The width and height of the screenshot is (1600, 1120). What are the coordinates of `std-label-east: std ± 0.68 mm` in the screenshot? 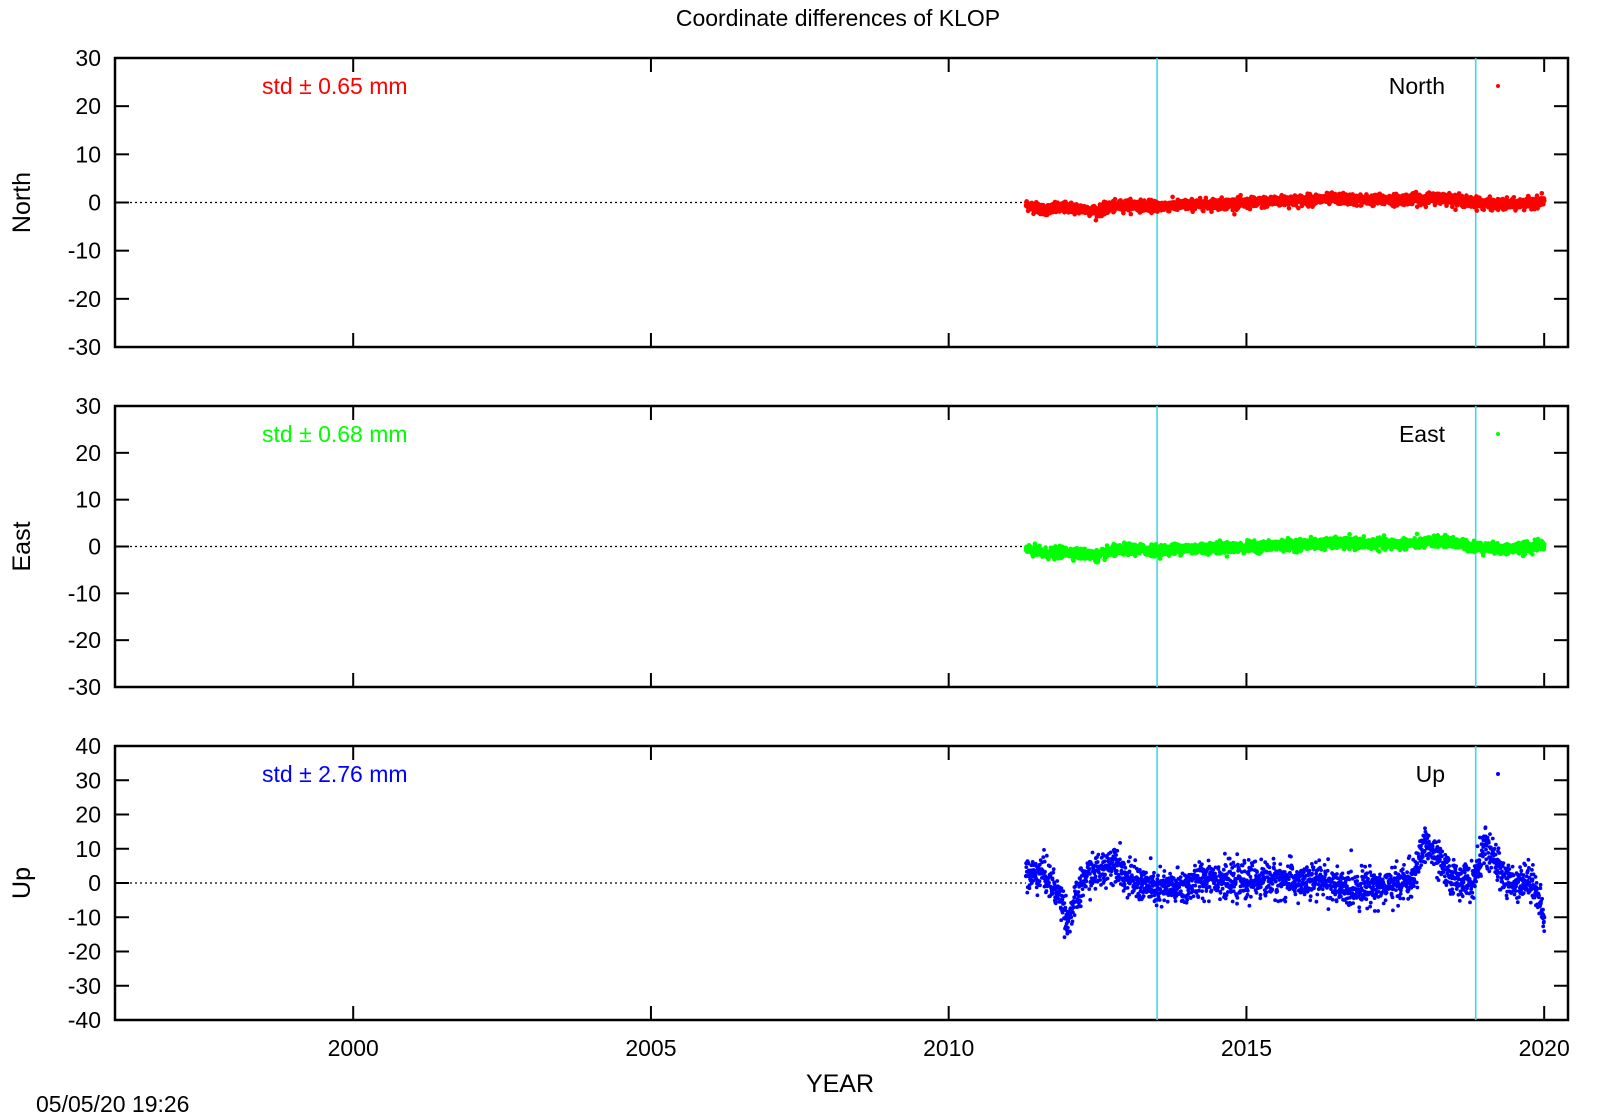 It's located at (335, 434).